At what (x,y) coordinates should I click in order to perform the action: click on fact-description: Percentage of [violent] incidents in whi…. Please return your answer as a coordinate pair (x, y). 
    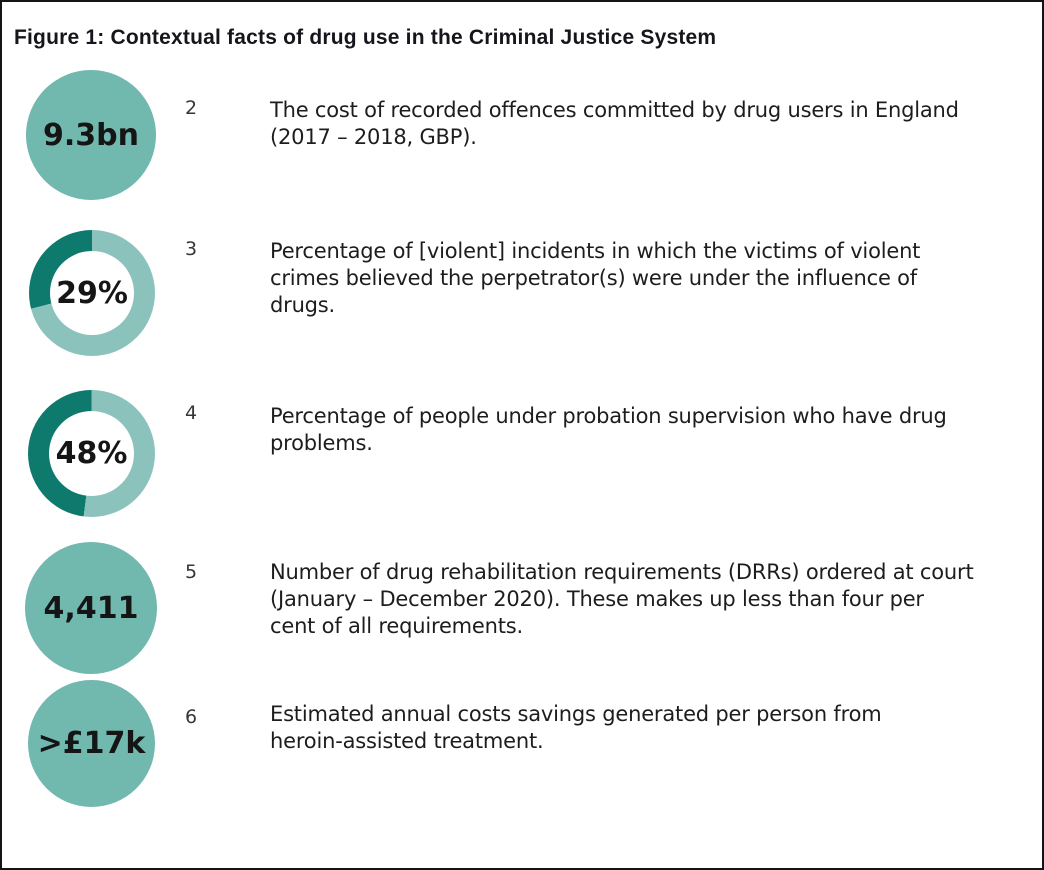
    Looking at the image, I should click on (595, 278).